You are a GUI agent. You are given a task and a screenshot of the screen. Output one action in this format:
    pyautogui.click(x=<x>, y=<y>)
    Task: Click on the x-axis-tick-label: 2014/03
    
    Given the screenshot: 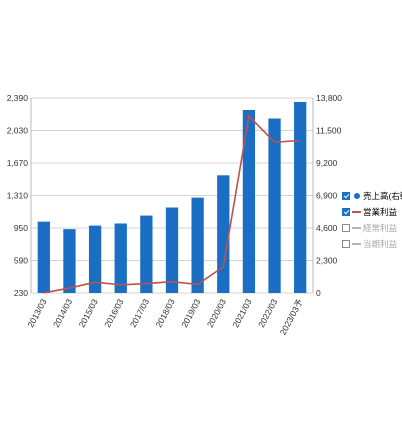 What is the action you would take?
    pyautogui.click(x=62, y=313)
    